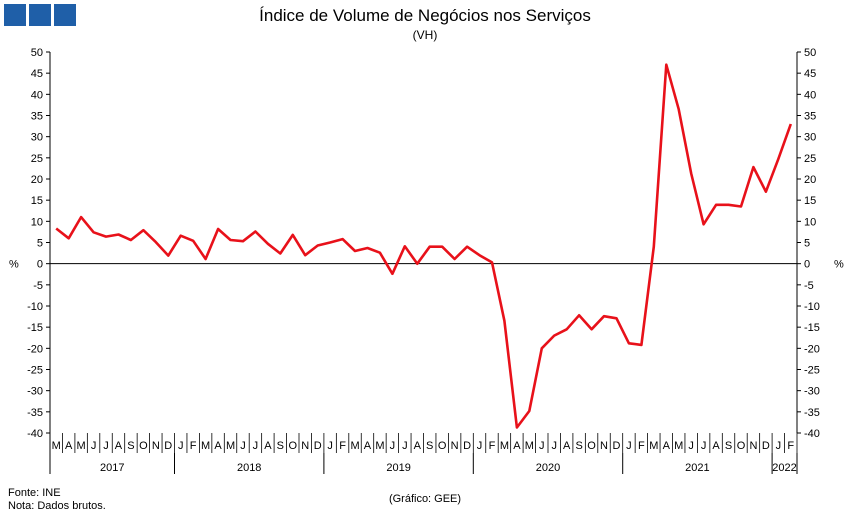 The height and width of the screenshot is (520, 850). I want to click on logo, so click(40, 15).